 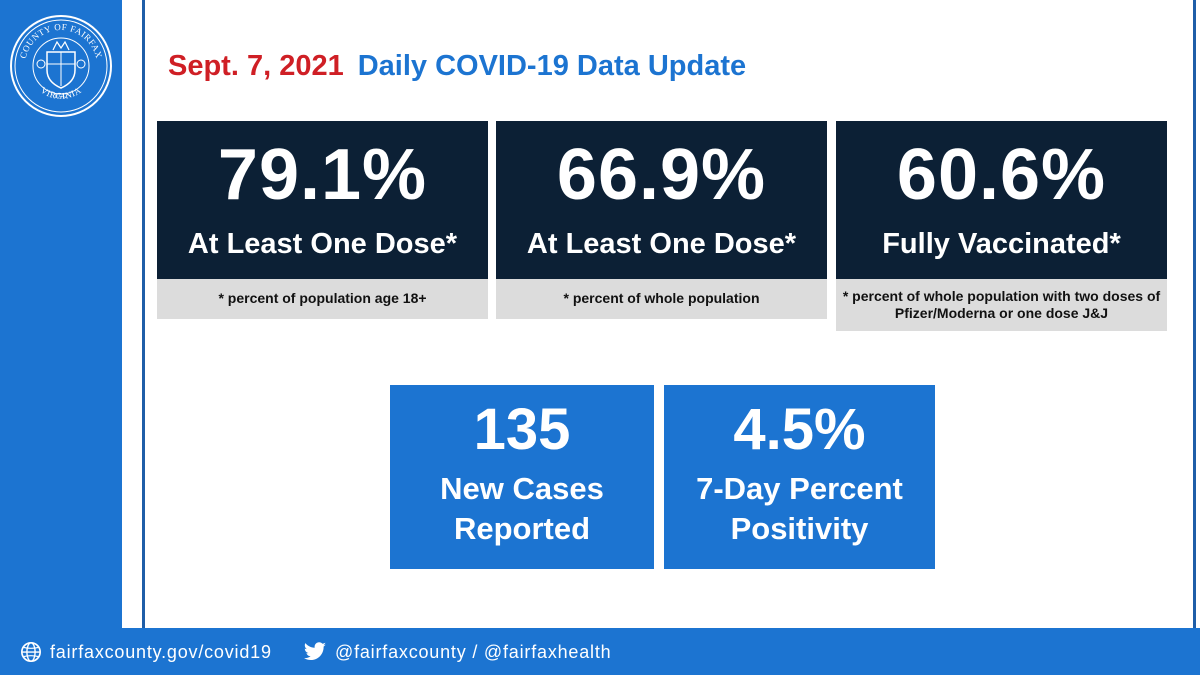 What do you see at coordinates (522, 429) in the screenshot?
I see `new-cases-value: 135` at bounding box center [522, 429].